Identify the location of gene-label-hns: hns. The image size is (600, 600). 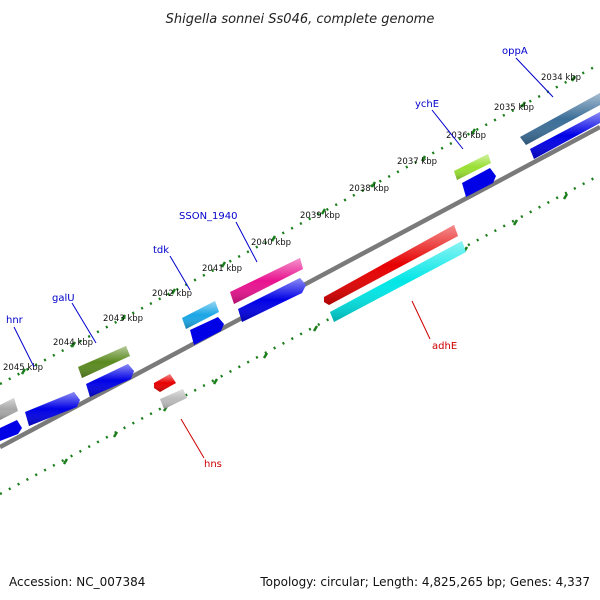
(213, 464).